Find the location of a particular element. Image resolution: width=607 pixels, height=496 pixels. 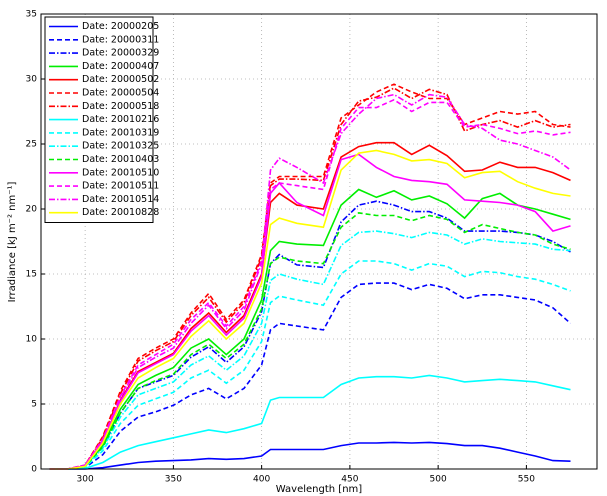

legend-label: Date: 20010319 is located at coordinates (120, 132).